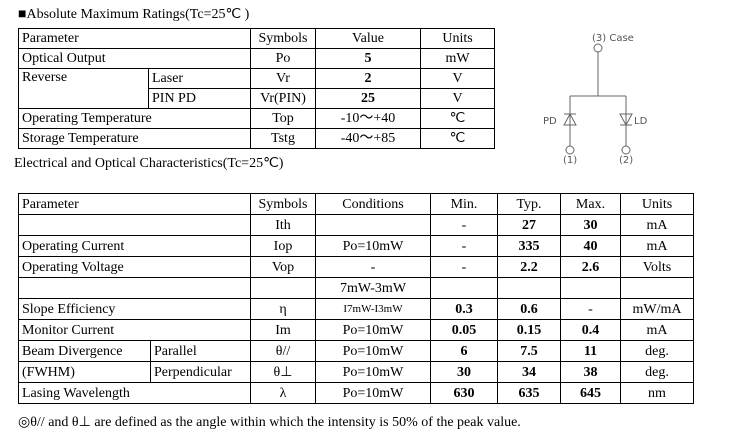 This screenshot has width=750, height=438. I want to click on pin1, so click(570, 150).